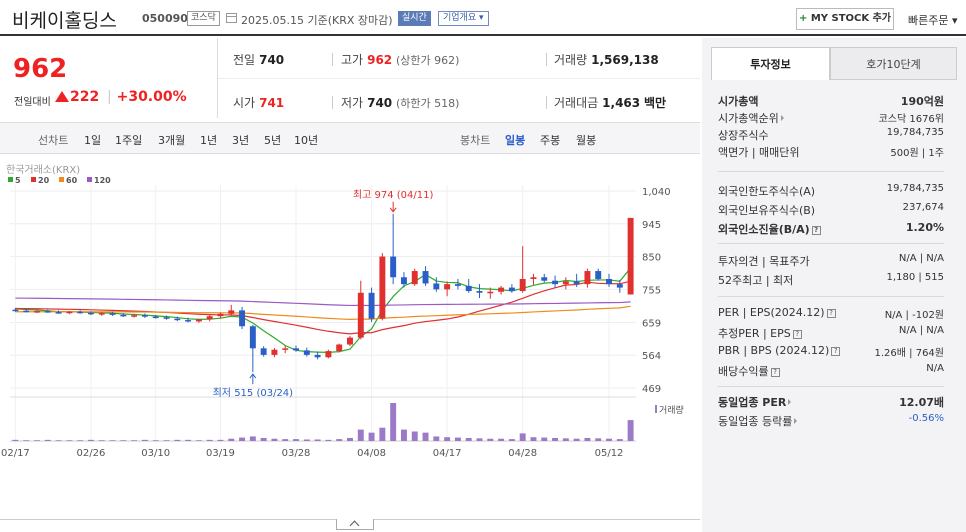 The width and height of the screenshot is (966, 532). I want to click on market-cap-rank-row: 시가총액순위 코스닥 1676위, so click(831, 118).